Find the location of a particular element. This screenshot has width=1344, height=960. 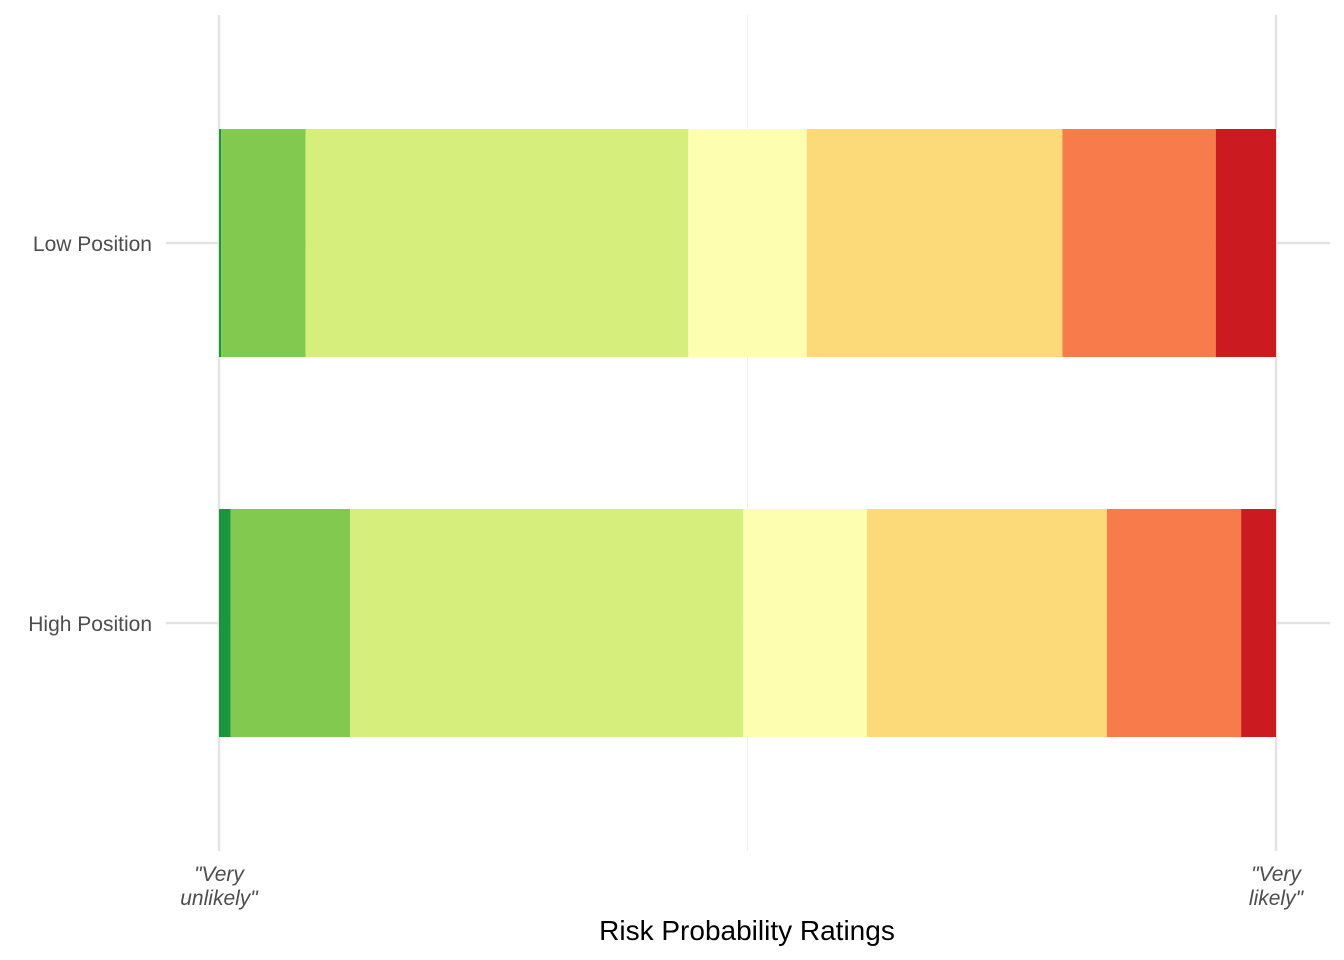

x-axis-title: Risk Probability Ratings is located at coordinates (747, 930).